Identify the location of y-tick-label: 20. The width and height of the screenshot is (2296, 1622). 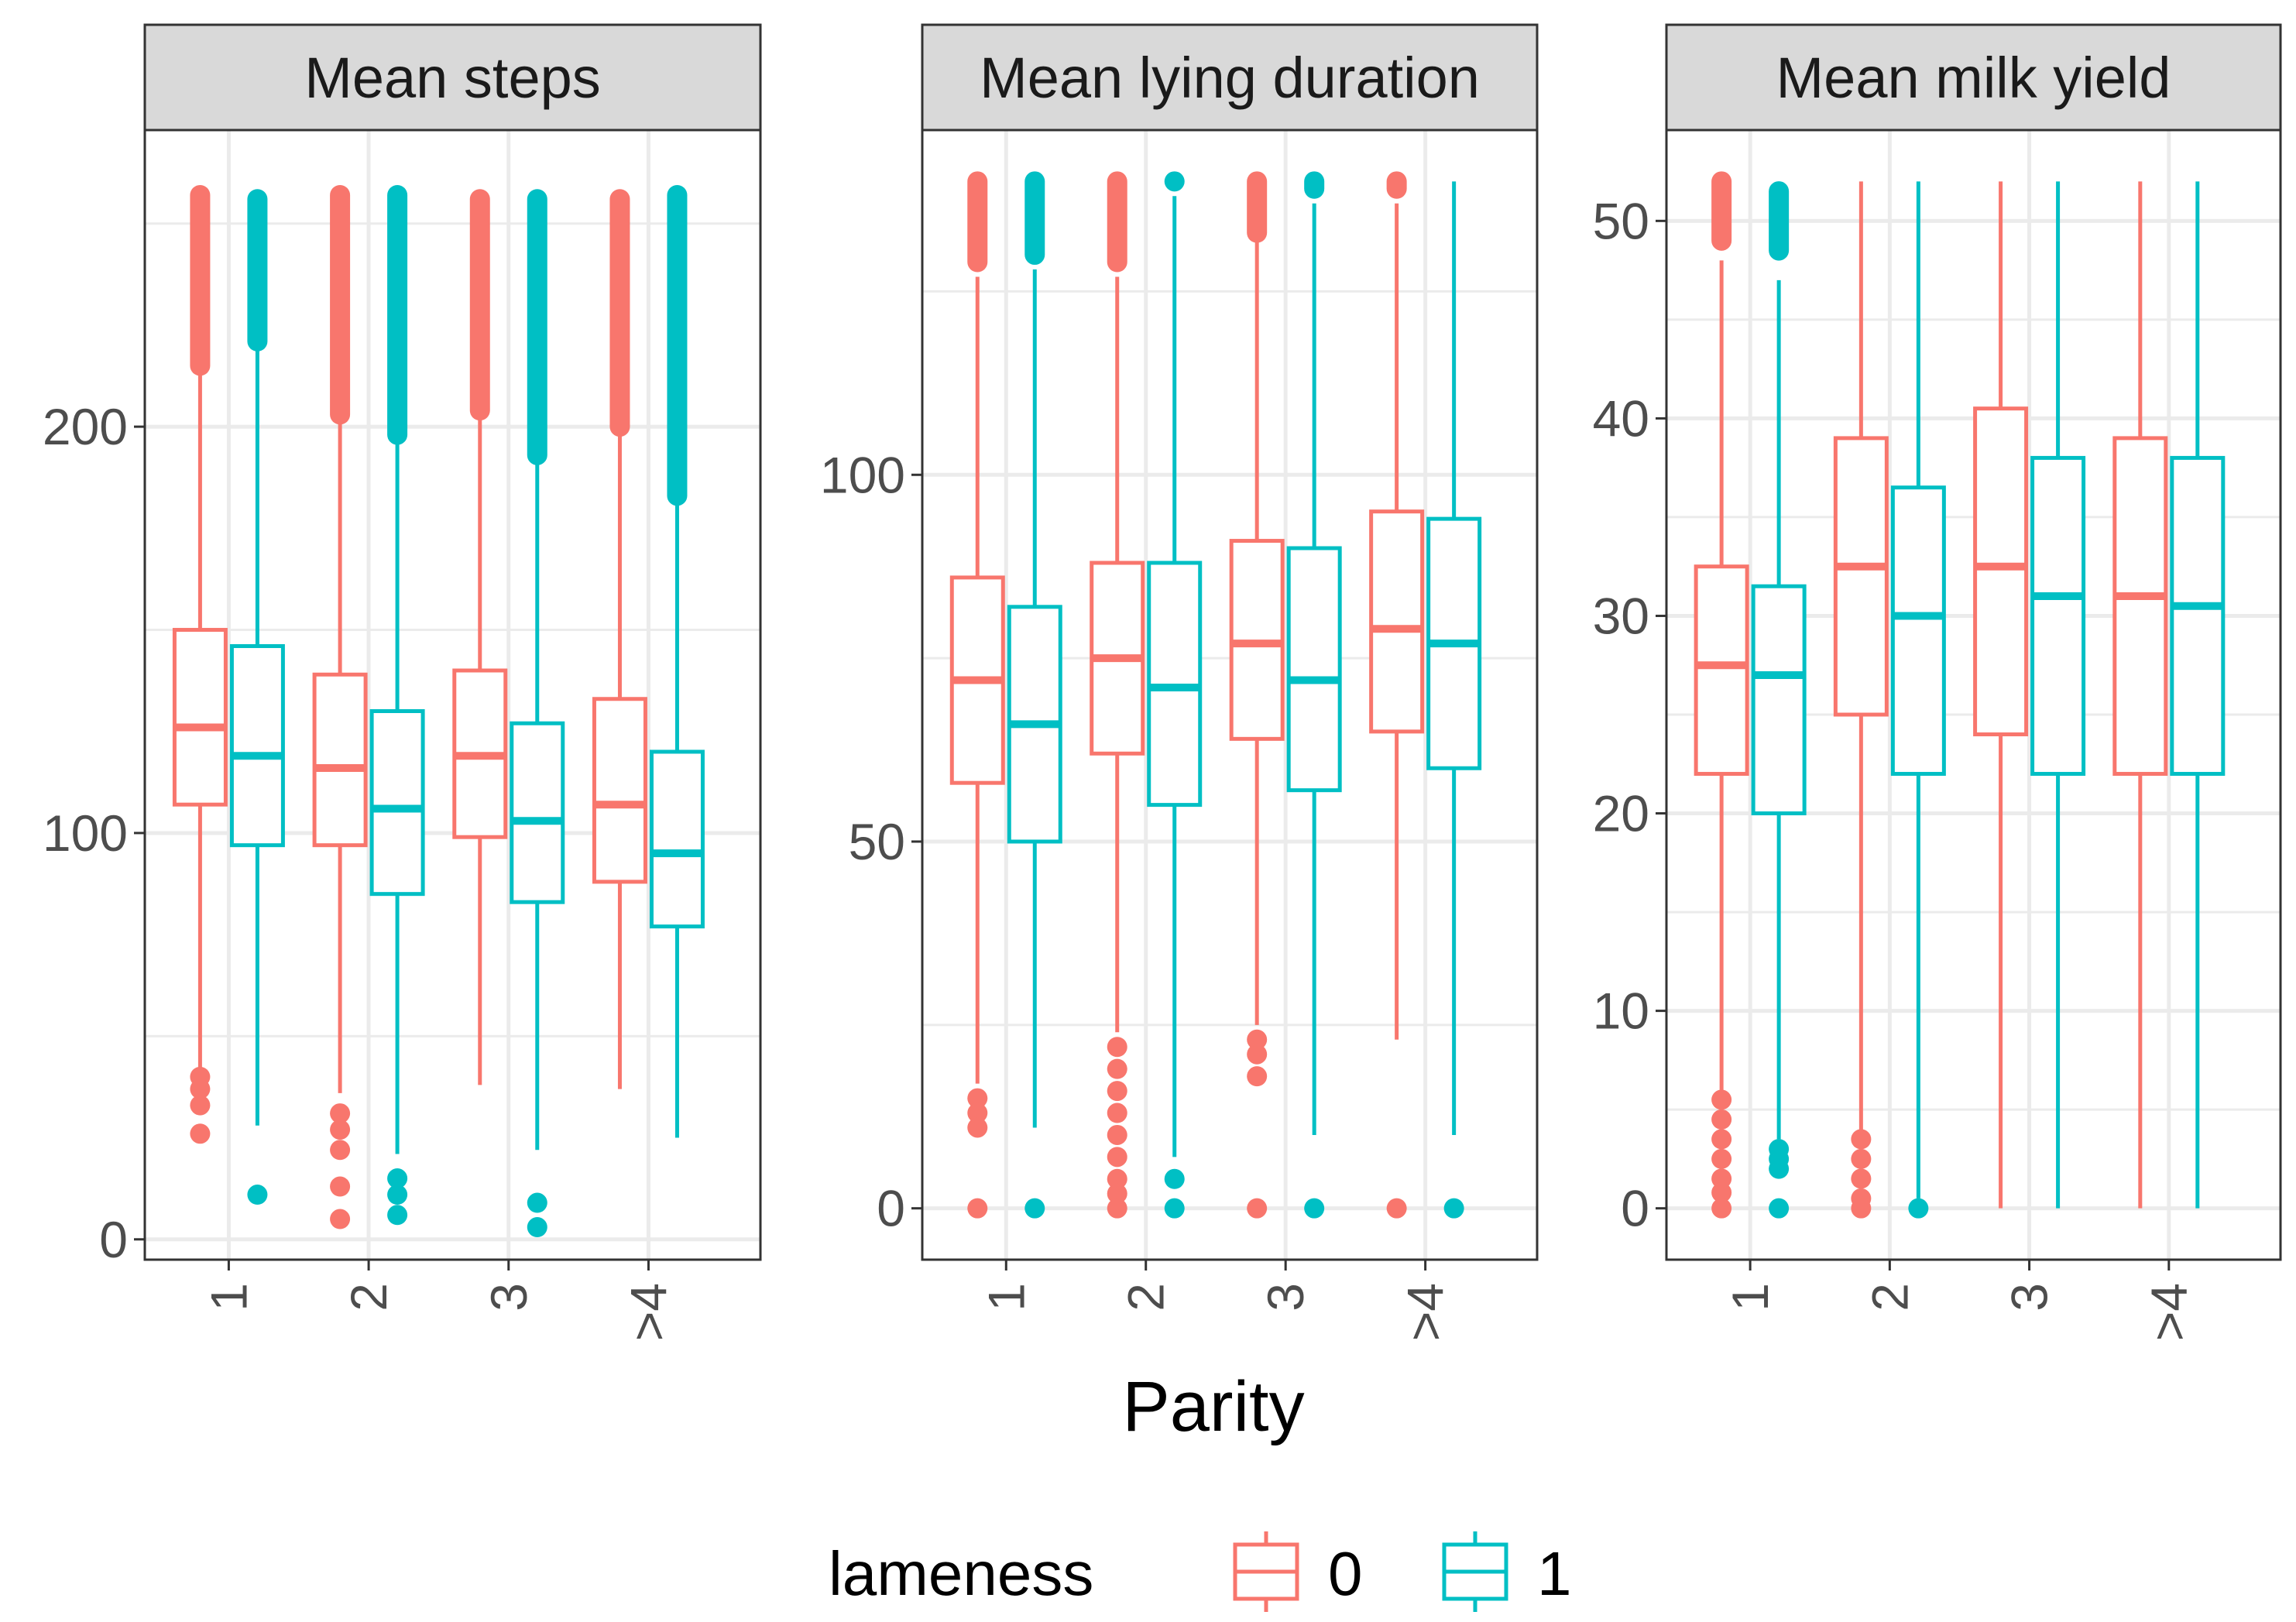
(1621, 814).